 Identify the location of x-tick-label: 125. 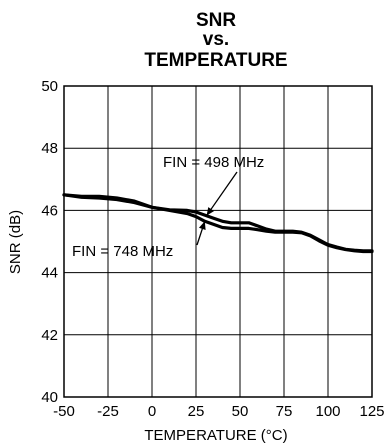
(371, 411).